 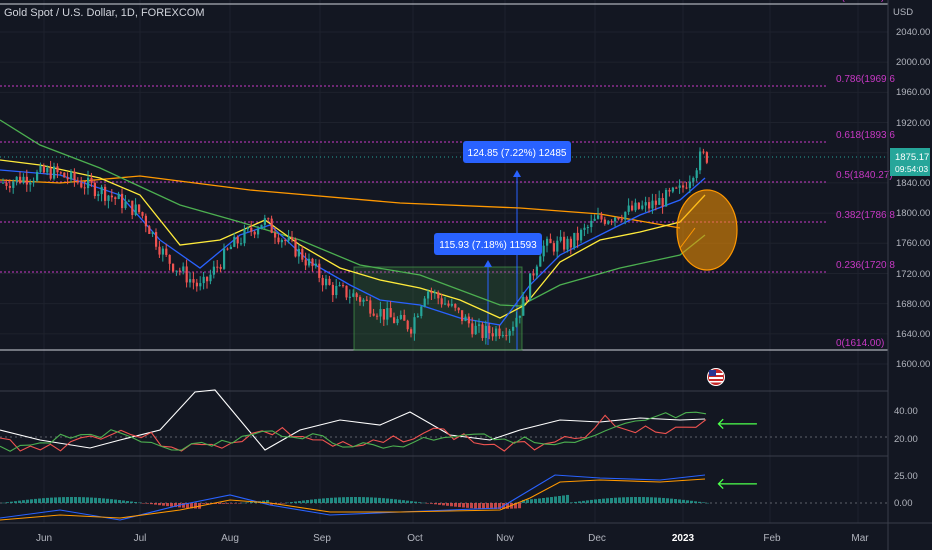 What do you see at coordinates (517, 152) in the screenshot?
I see `measure-label-1: 124.85 (7.22%) 12485` at bounding box center [517, 152].